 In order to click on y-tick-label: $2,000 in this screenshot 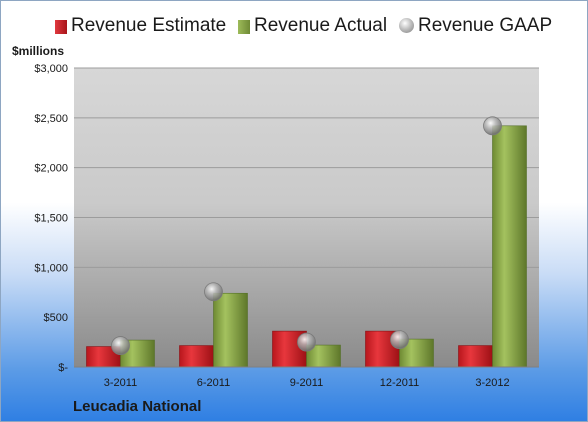, I will do `click(51, 169)`.